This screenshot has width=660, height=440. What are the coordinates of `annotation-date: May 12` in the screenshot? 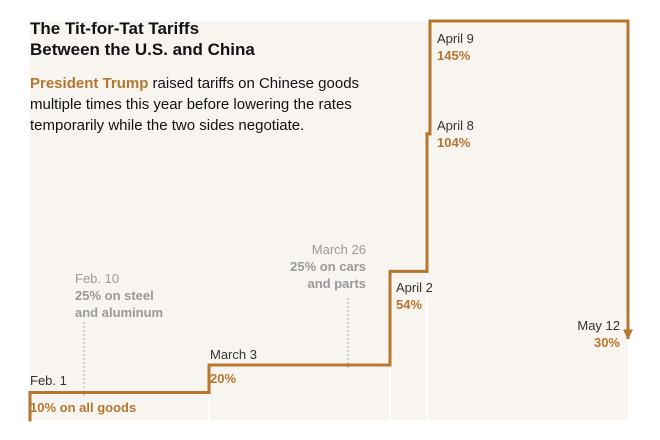 It's located at (598, 325).